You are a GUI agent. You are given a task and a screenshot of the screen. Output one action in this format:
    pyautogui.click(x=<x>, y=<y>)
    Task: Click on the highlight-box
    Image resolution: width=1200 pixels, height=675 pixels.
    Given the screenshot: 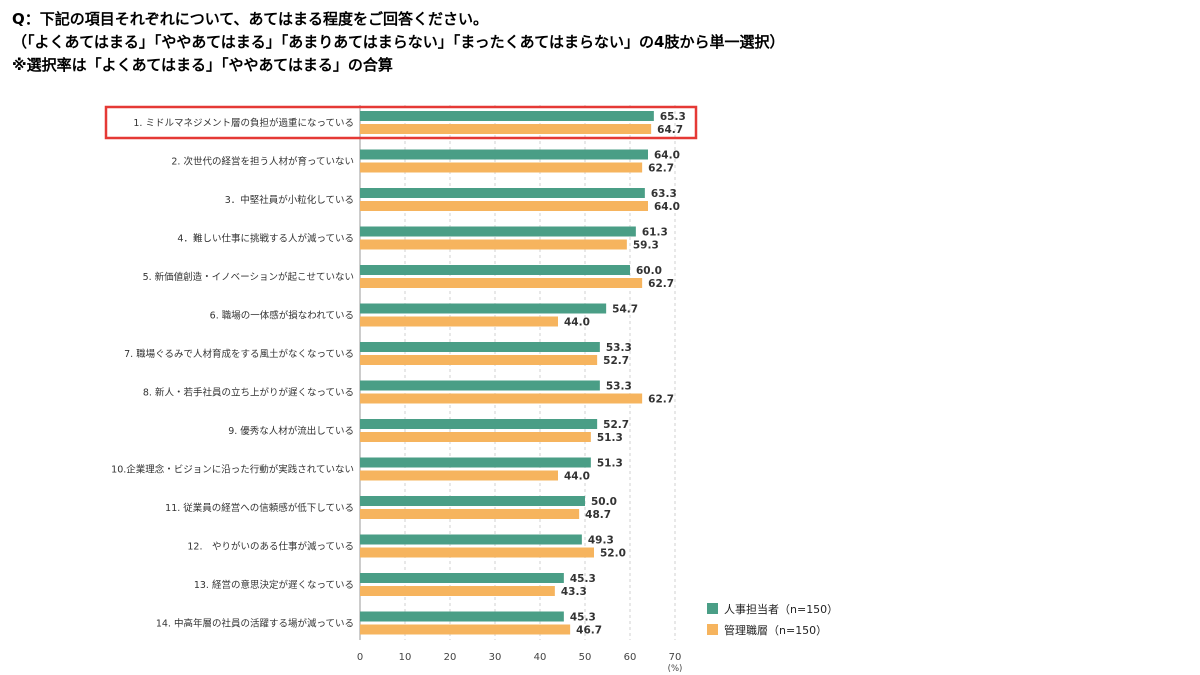 What is the action you would take?
    pyautogui.click(x=401, y=122)
    